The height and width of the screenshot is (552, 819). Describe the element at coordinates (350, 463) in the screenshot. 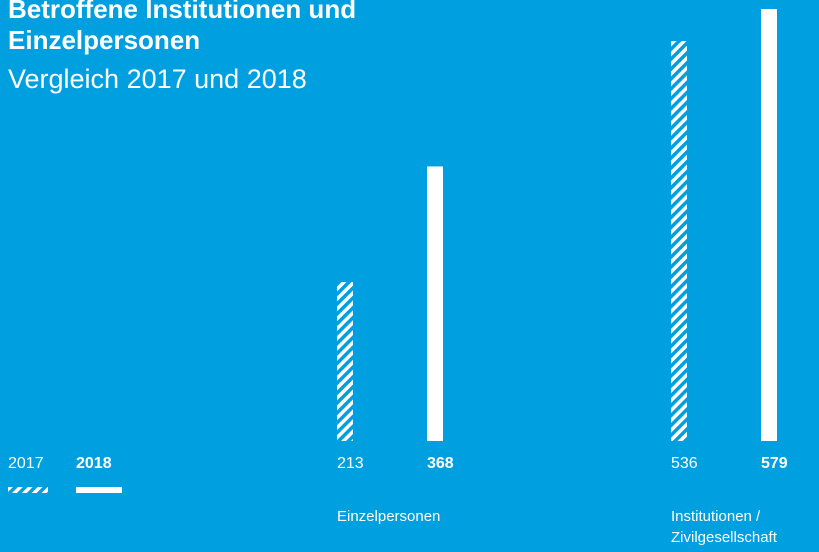

I see `value-label: 213` at that location.